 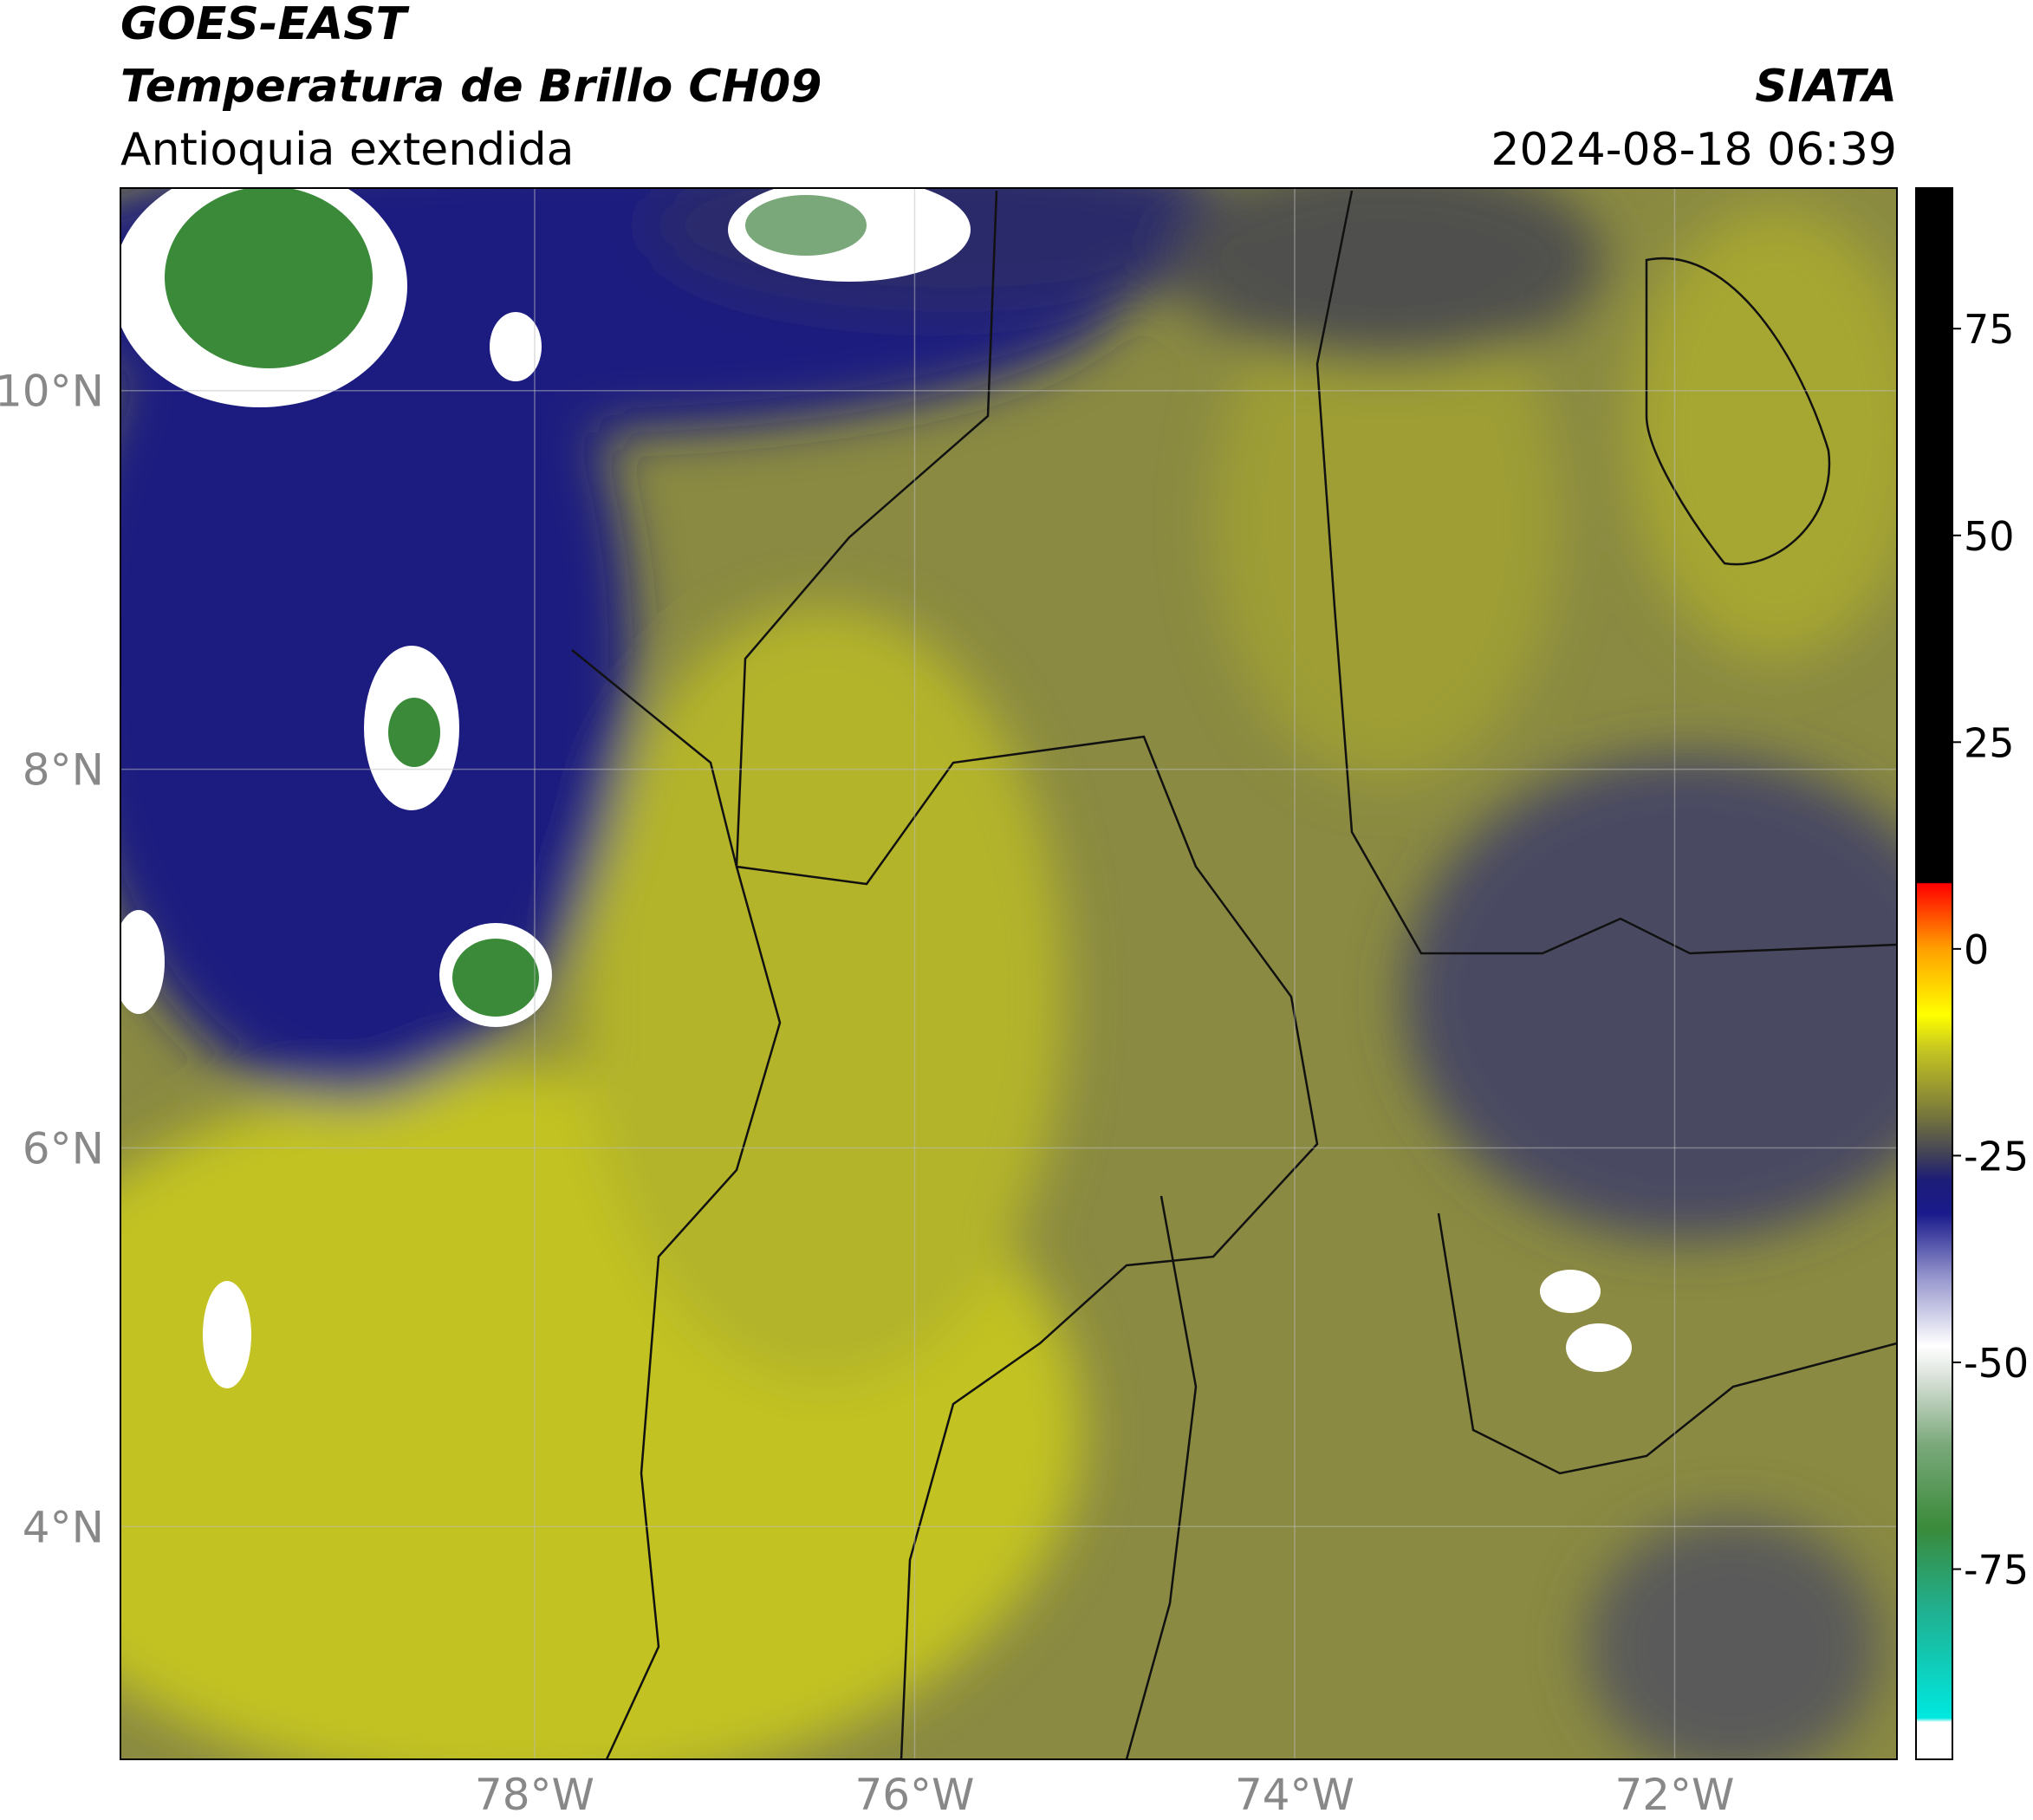 I want to click on datetime: 2024-08-18 06:39, so click(x=1694, y=150).